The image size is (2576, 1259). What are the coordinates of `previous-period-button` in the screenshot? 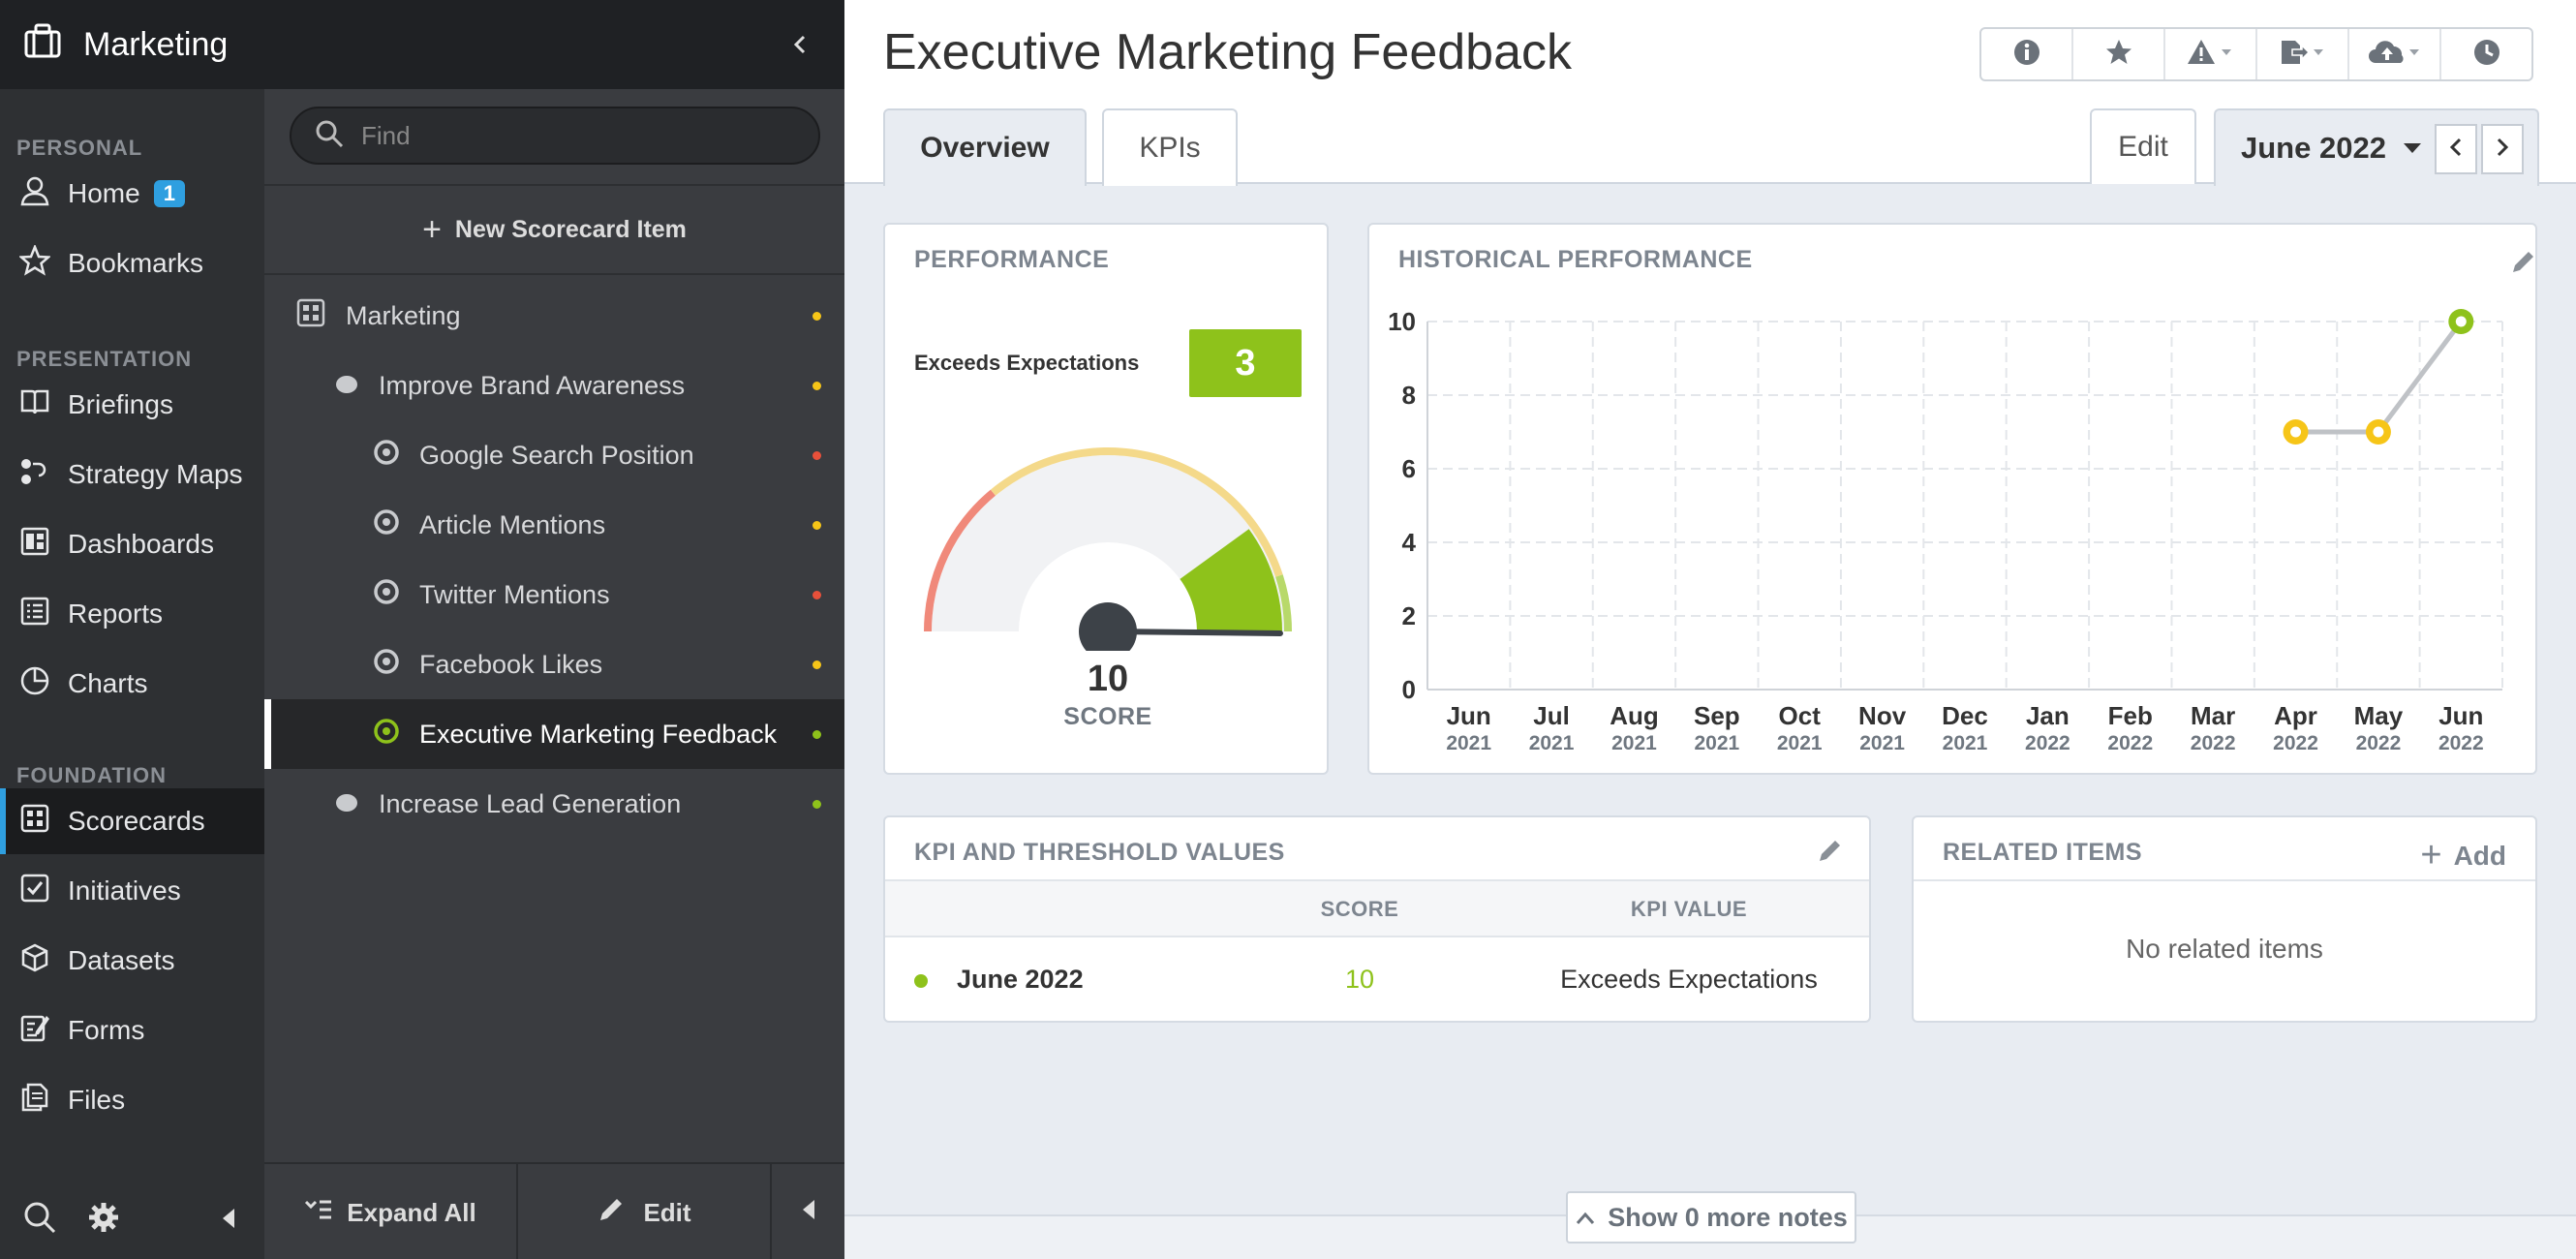 It's located at (2456, 149).